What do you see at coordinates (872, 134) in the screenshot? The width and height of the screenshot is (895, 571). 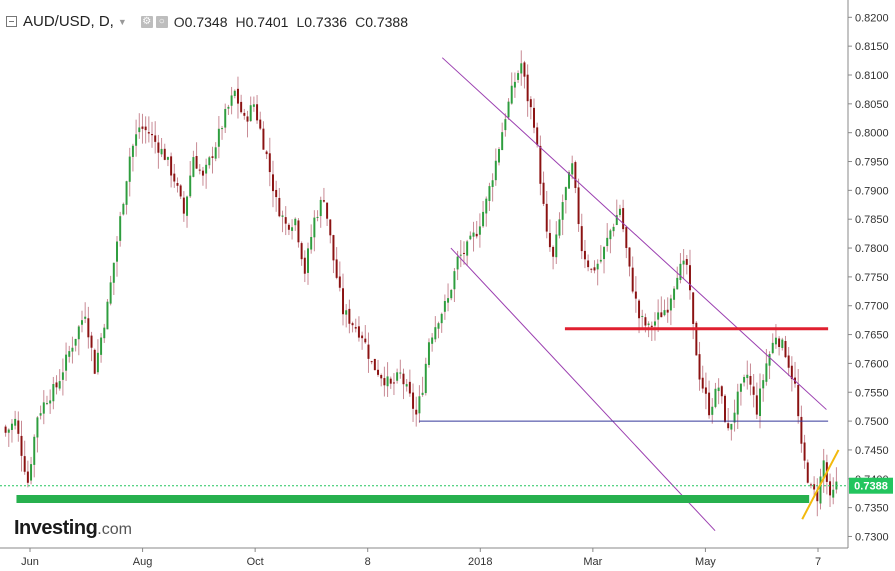 I see `y-tick-label: 0.8000` at bounding box center [872, 134].